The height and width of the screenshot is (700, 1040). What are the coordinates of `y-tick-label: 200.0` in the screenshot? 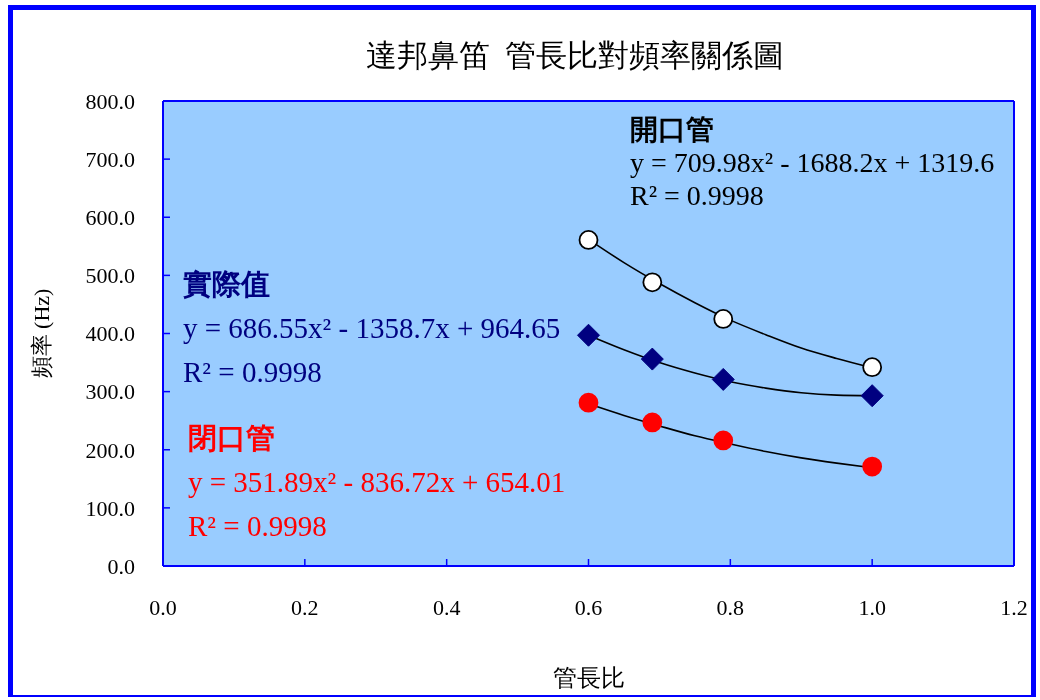 It's located at (110, 450).